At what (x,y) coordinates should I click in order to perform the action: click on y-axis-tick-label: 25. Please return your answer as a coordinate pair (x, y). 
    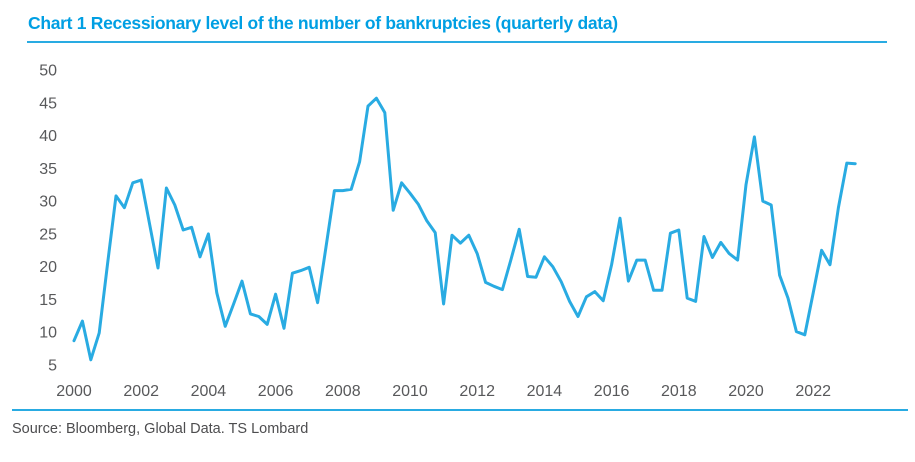
    Looking at the image, I should click on (48, 234).